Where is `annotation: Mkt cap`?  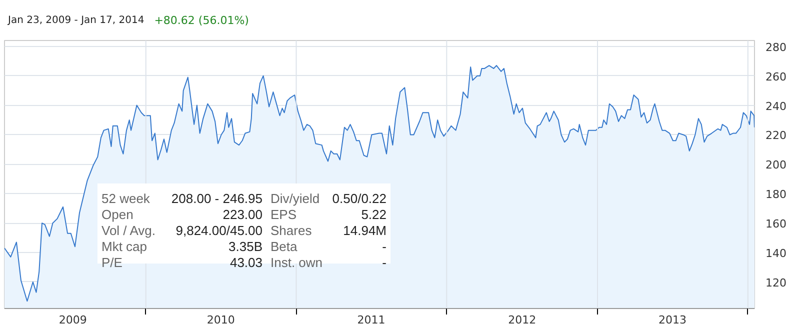
annotation: Mkt cap is located at coordinates (125, 246).